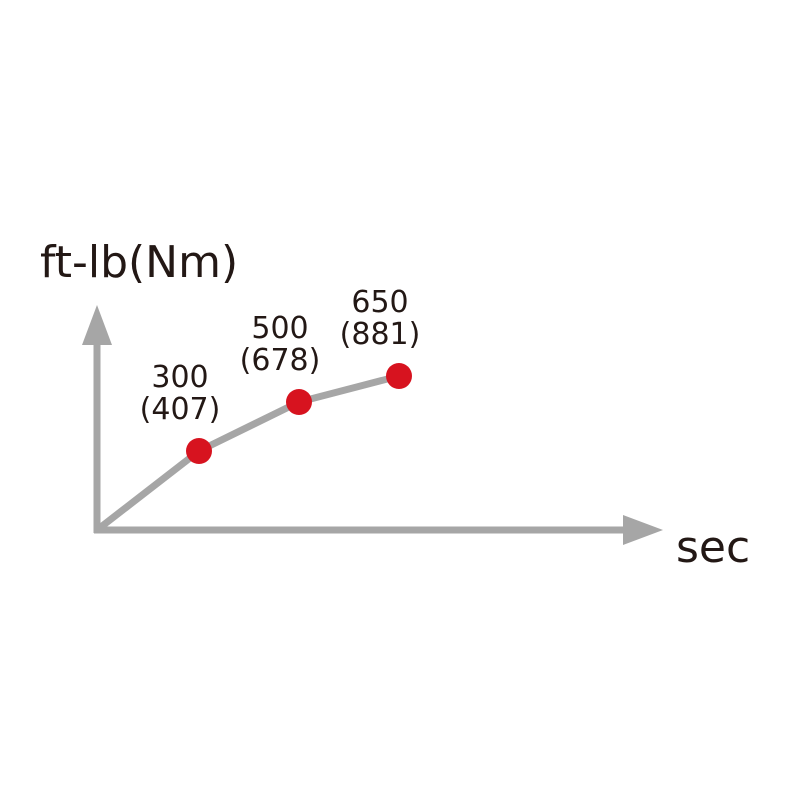 This screenshot has width=800, height=800. Describe the element at coordinates (180, 409) in the screenshot. I see `data-label-nm: (407)` at that location.